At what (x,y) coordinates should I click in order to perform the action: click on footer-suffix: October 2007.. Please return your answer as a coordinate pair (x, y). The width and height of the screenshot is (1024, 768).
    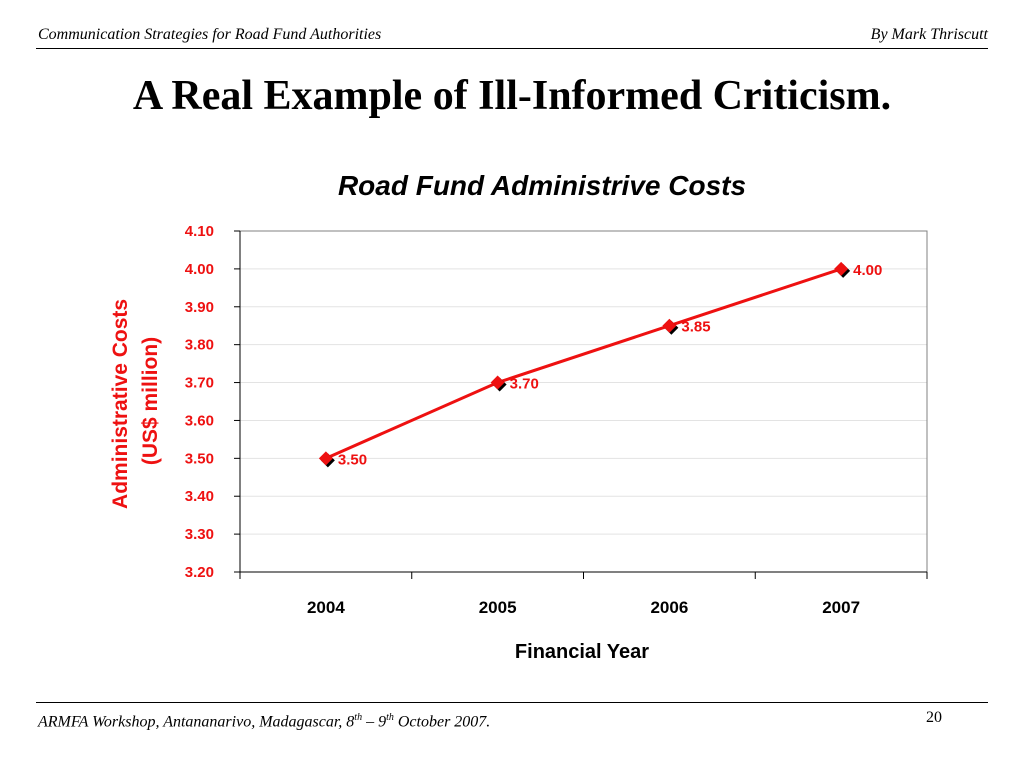
    Looking at the image, I should click on (442, 722).